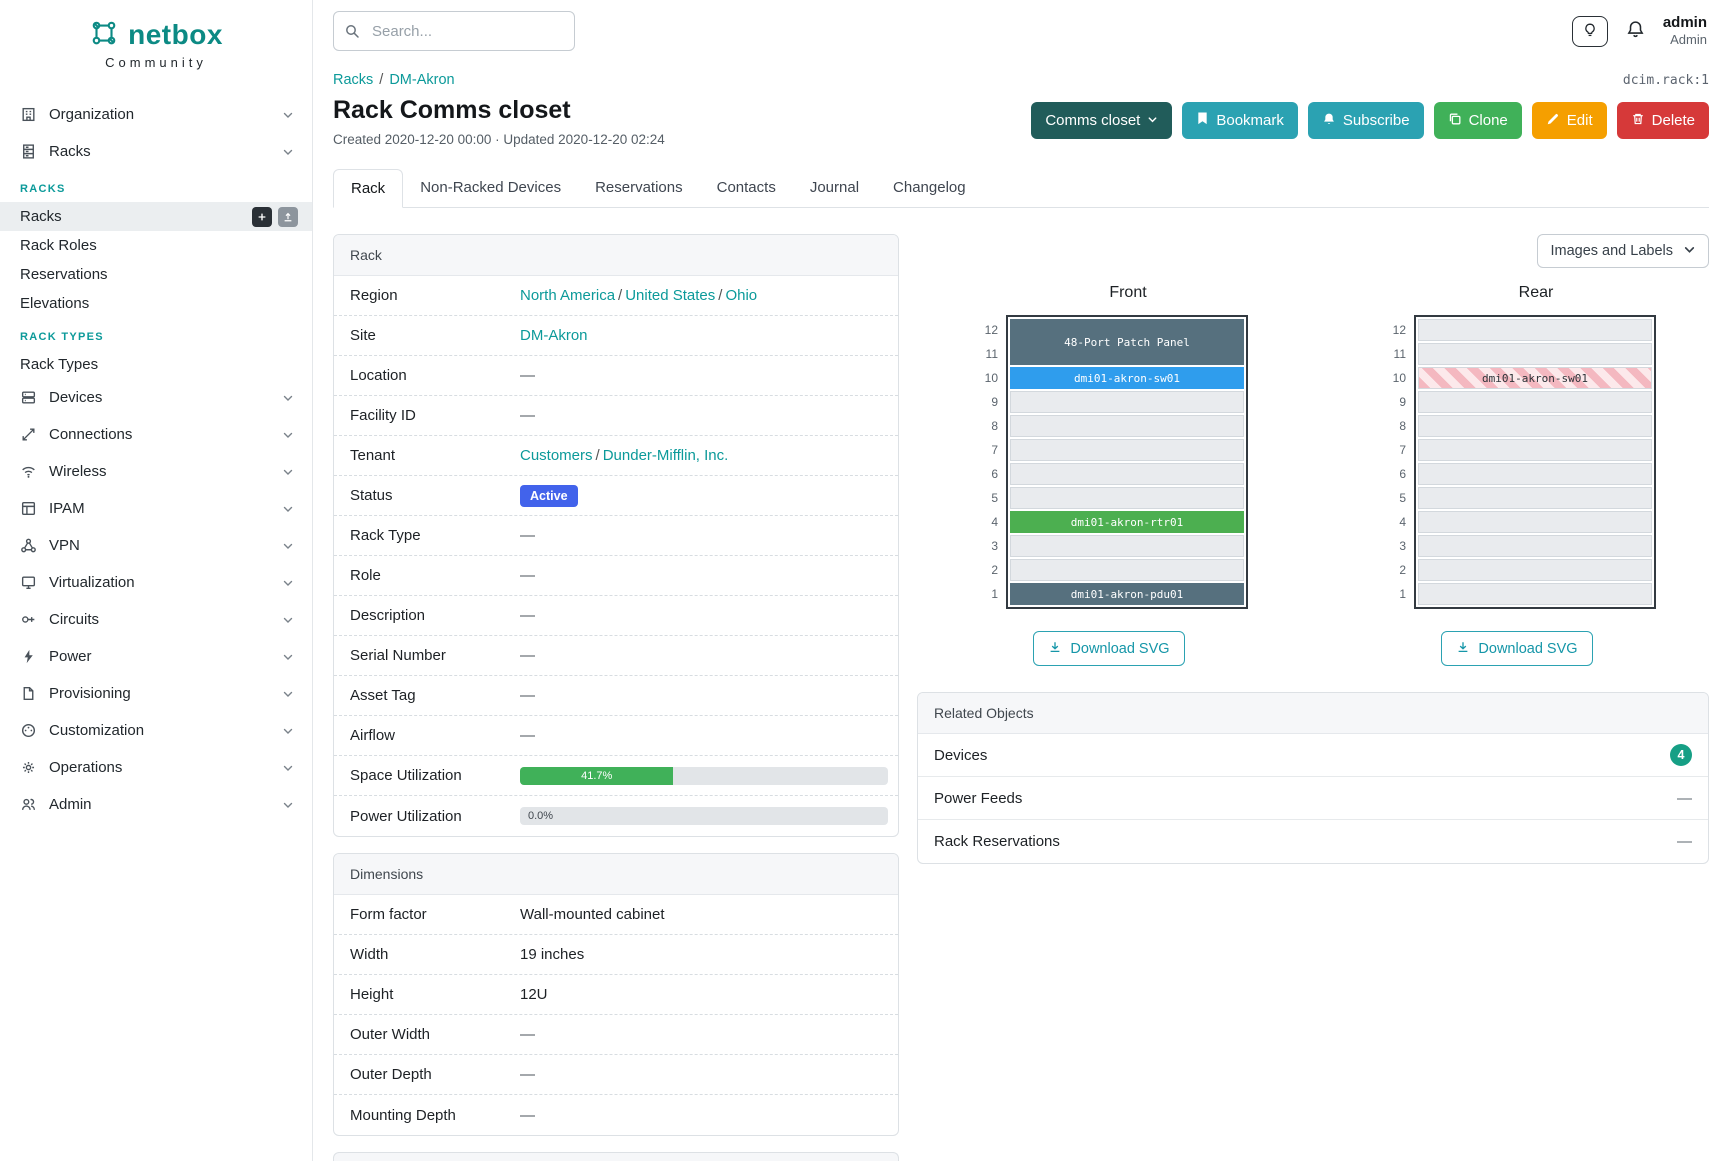 The width and height of the screenshot is (1733, 1161). Describe the element at coordinates (156, 37) in the screenshot. I see `brand-logo: netbox Community` at that location.